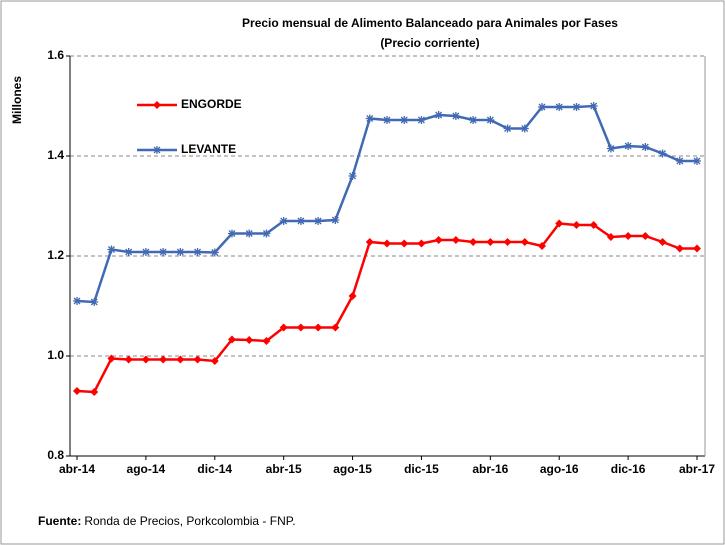 Image resolution: width=725 pixels, height=545 pixels. What do you see at coordinates (146, 469) in the screenshot?
I see `x-tick-label: ago-14` at bounding box center [146, 469].